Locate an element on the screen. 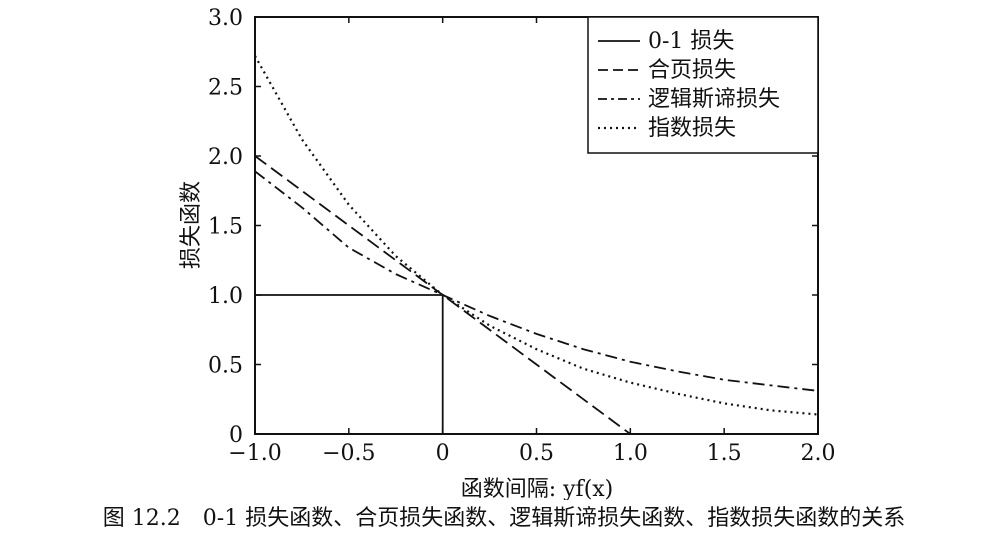 Image resolution: width=1008 pixels, height=558 pixels. y-tick-label: 2.0 is located at coordinates (225, 157).